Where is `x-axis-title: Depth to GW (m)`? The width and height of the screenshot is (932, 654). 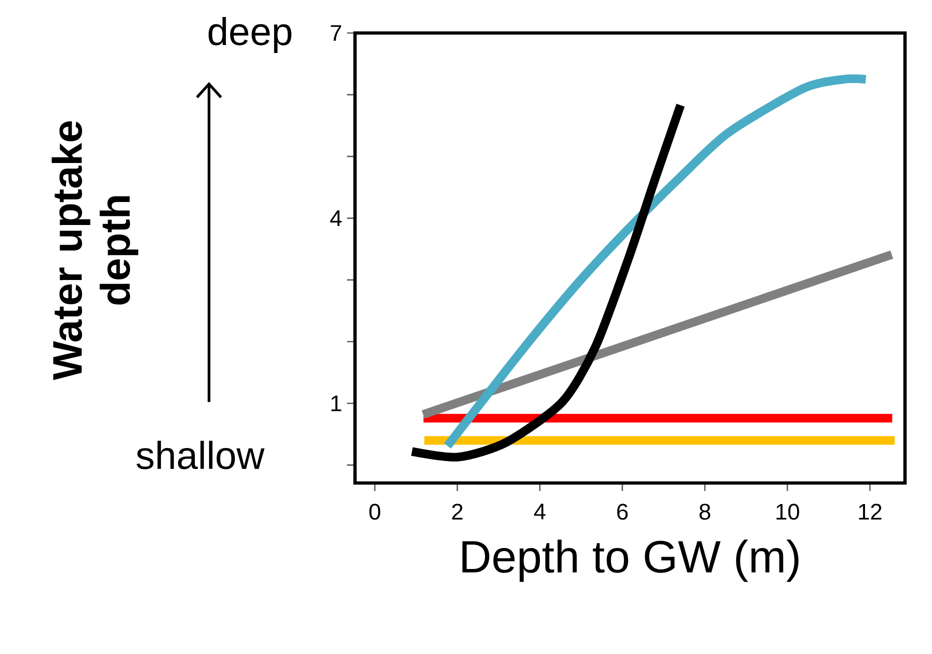
x-axis-title: Depth to GW (m) is located at coordinates (630, 561).